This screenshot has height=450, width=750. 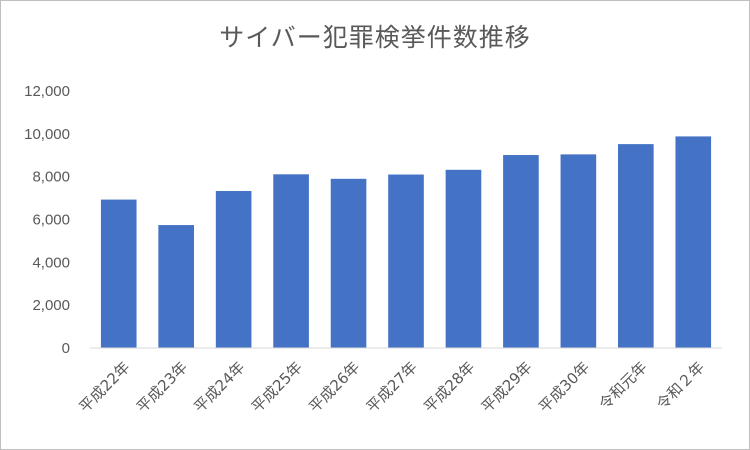 What do you see at coordinates (219, 387) in the screenshot?
I see `x-tick-label: 平成24年` at bounding box center [219, 387].